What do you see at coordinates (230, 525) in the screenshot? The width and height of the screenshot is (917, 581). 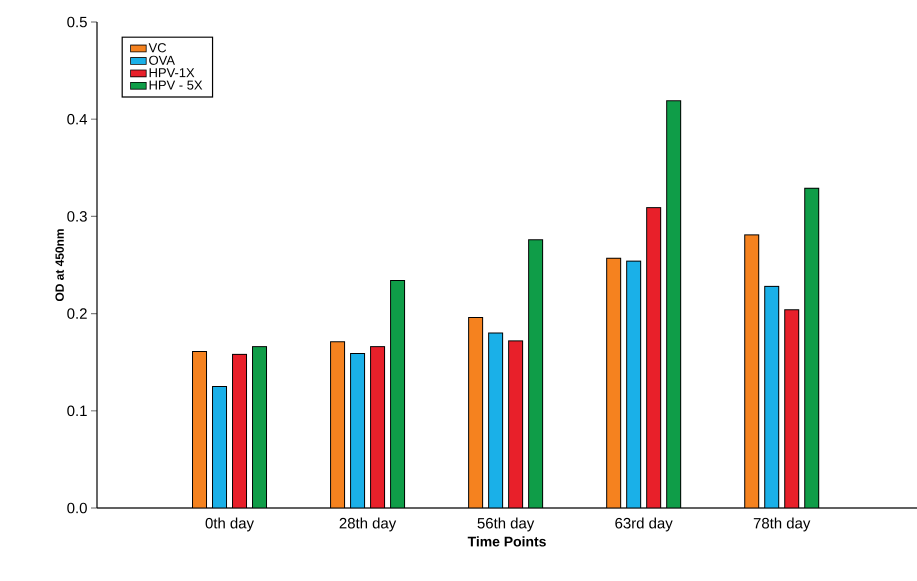 I see `x-tick-label: 0th day` at bounding box center [230, 525].